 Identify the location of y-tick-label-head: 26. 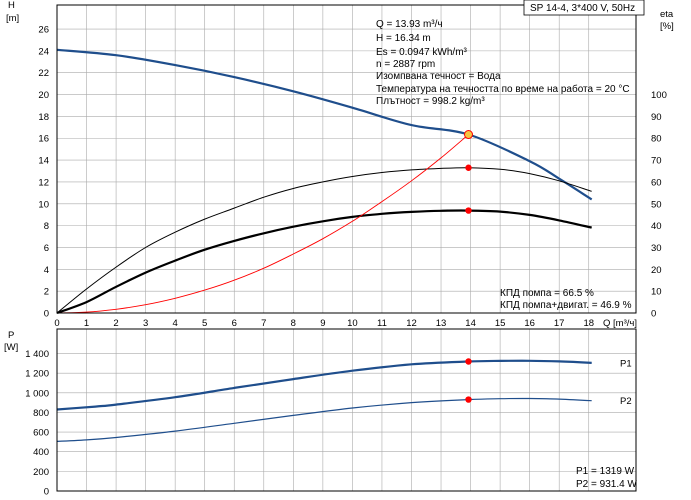
(43, 30).